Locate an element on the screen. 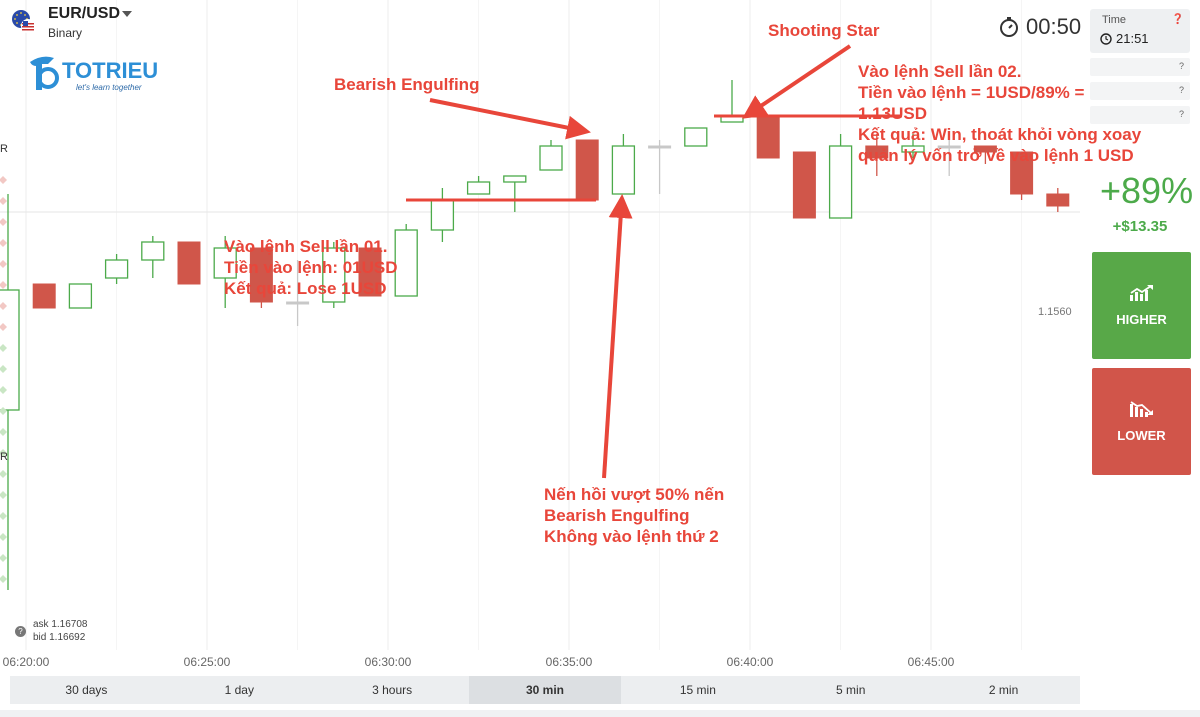  payout-percent: +89% is located at coordinates (1147, 190).